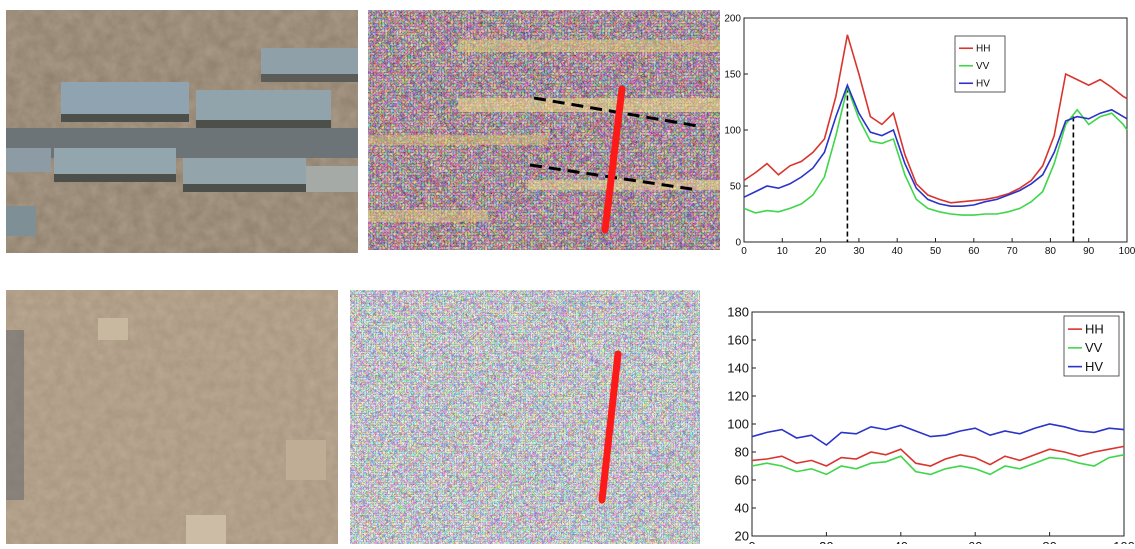 This screenshot has height=549, width=1135. Describe the element at coordinates (936, 251) in the screenshot. I see `x-tick-label: 50` at that location.